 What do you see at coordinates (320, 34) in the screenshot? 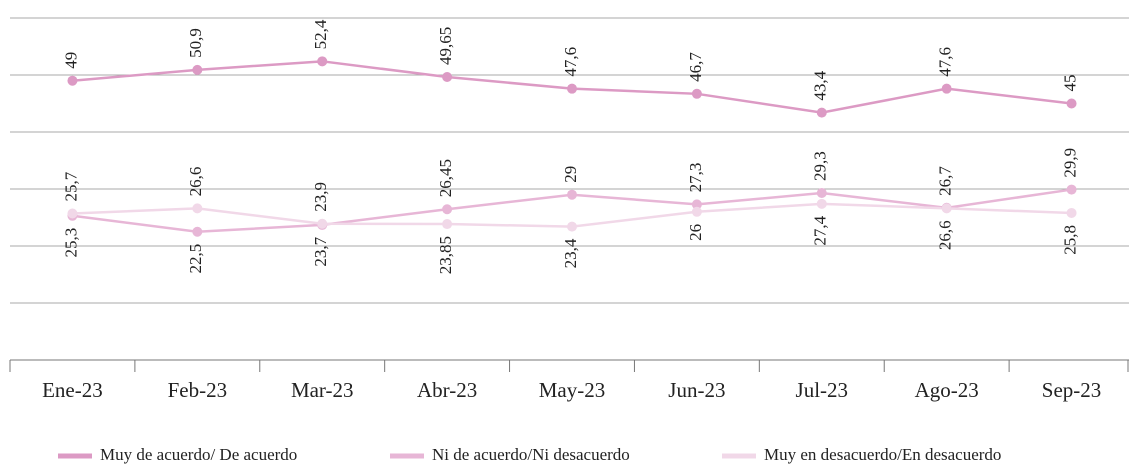
I see `data-label: 52,4` at bounding box center [320, 34].